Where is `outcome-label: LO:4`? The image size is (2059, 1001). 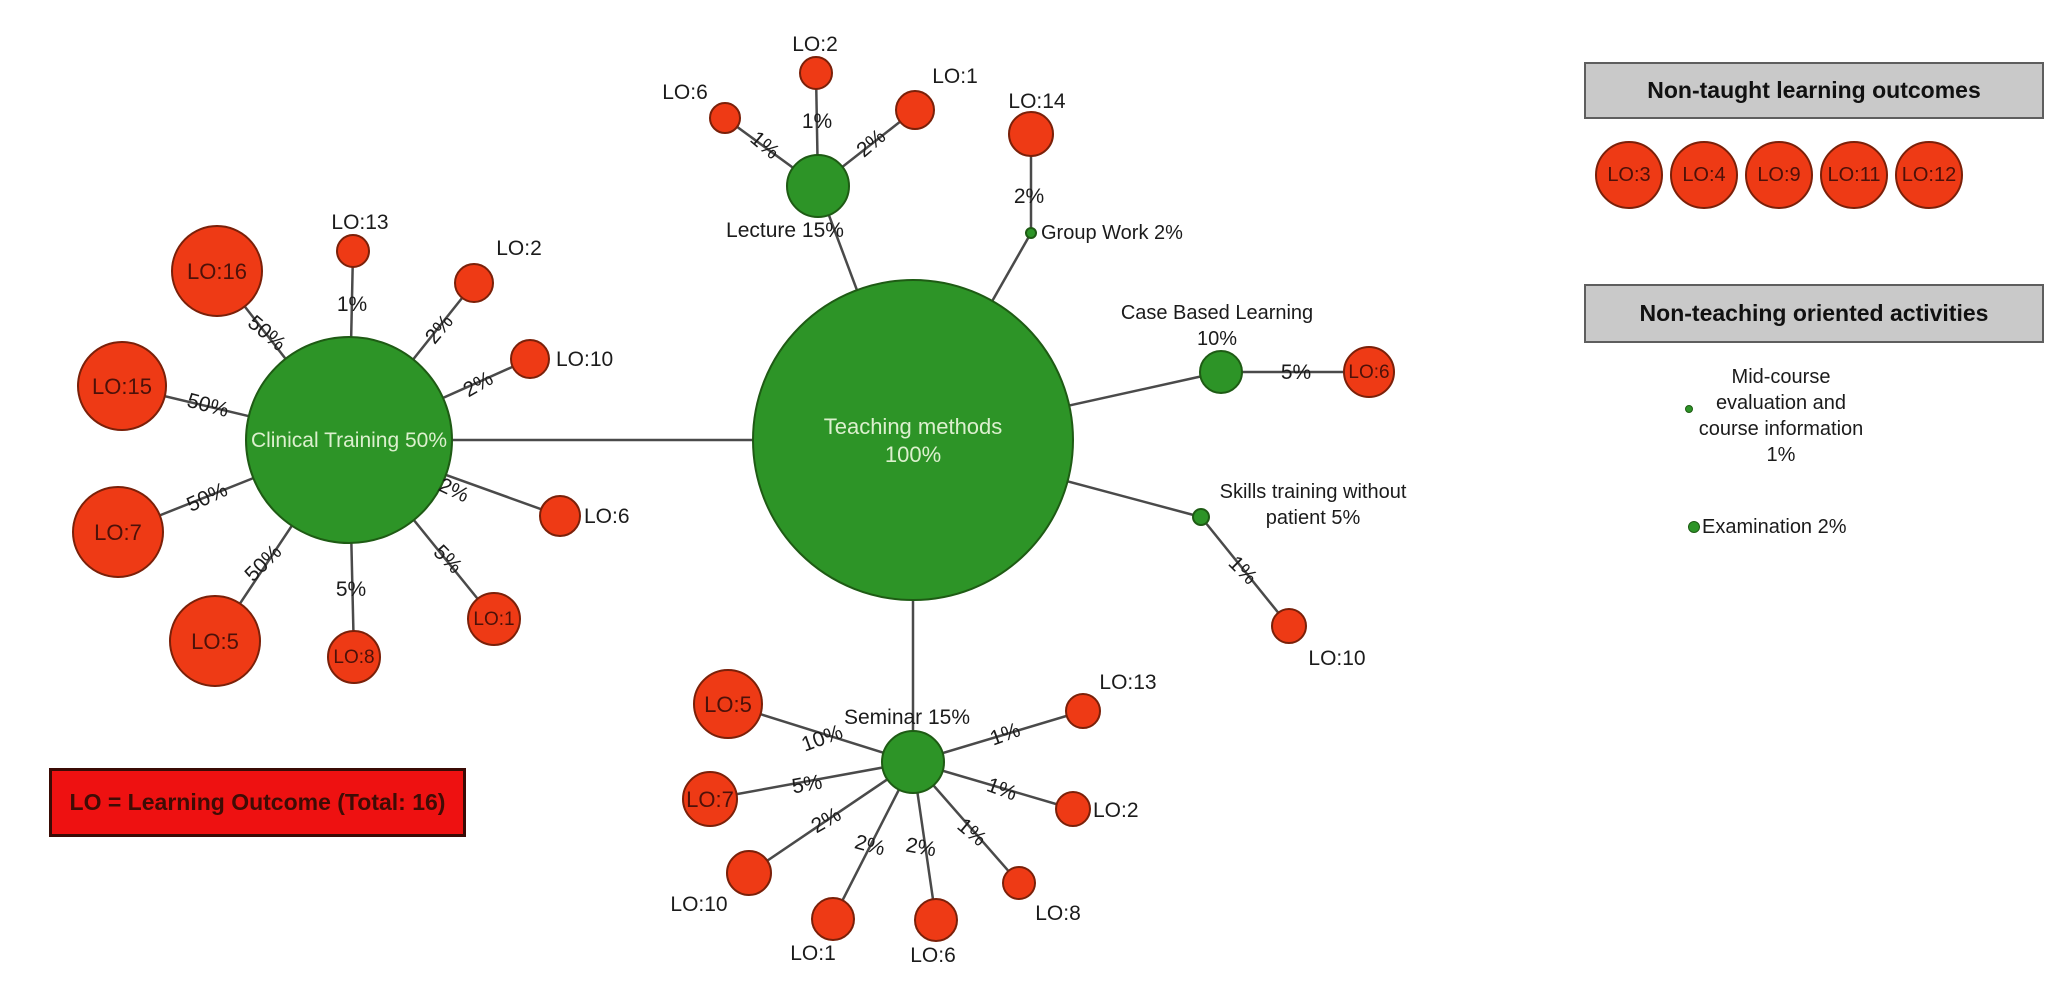
outcome-label: LO:4 is located at coordinates (1704, 174).